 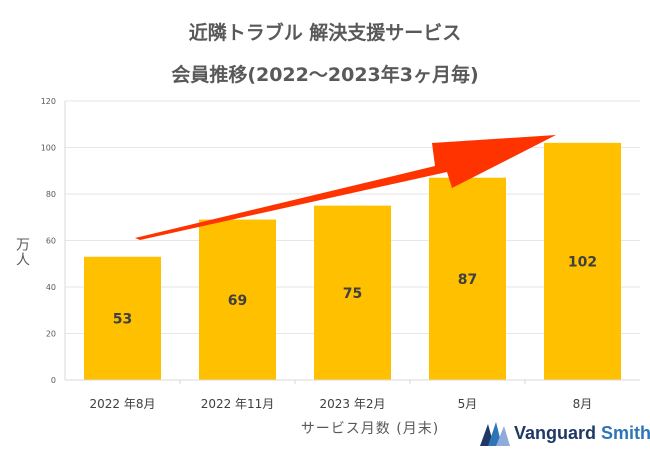 What do you see at coordinates (341, 395) in the screenshot?
I see `x-axis-ticks: 2022 年8月 2022 年11月 2023 年2月 5月 8月` at bounding box center [341, 395].